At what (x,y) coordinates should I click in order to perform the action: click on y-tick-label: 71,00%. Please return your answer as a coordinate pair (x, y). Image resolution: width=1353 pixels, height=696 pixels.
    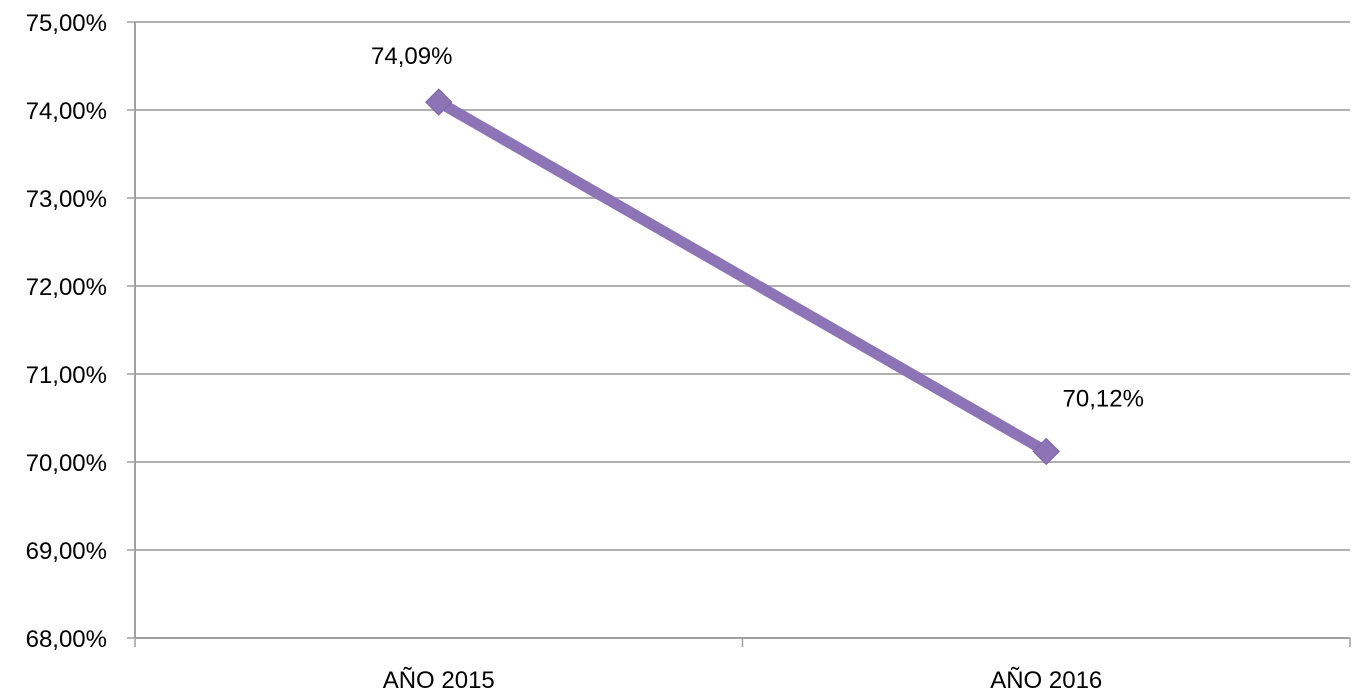
    Looking at the image, I should click on (66, 375).